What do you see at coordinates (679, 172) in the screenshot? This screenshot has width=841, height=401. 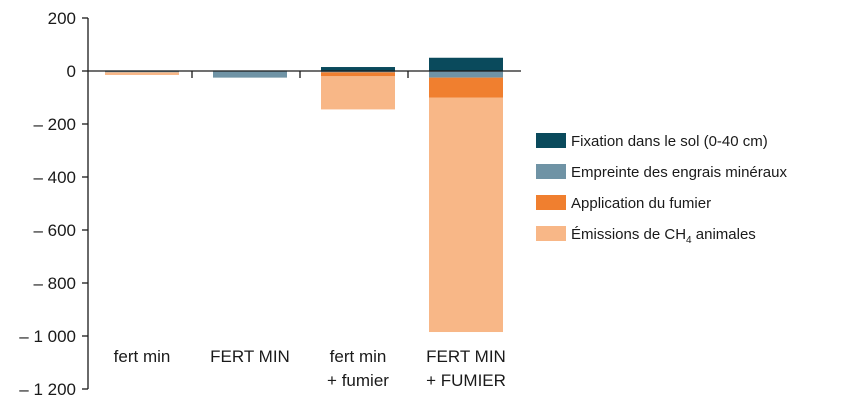 I see `legend-label: Empreinte des engrais minéraux` at bounding box center [679, 172].